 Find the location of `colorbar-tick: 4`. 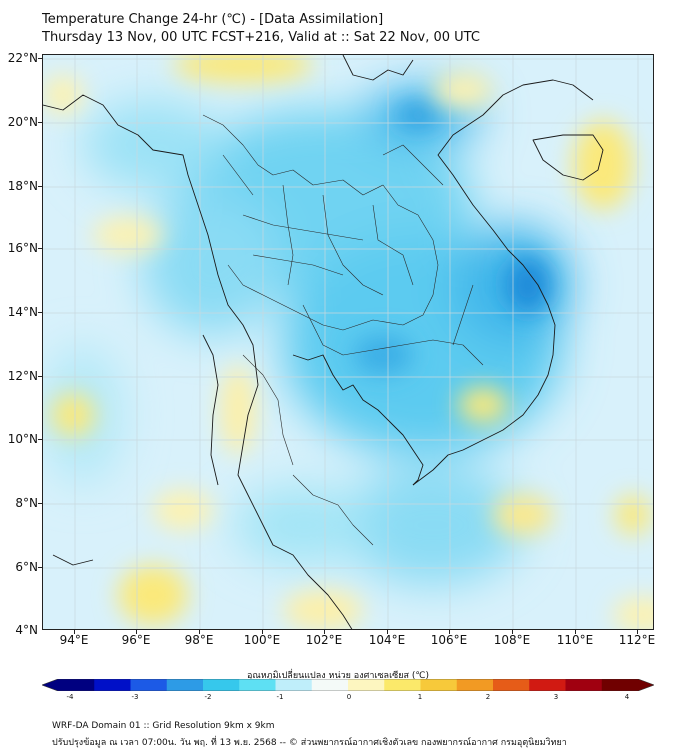

colorbar-tick: 4 is located at coordinates (627, 697).